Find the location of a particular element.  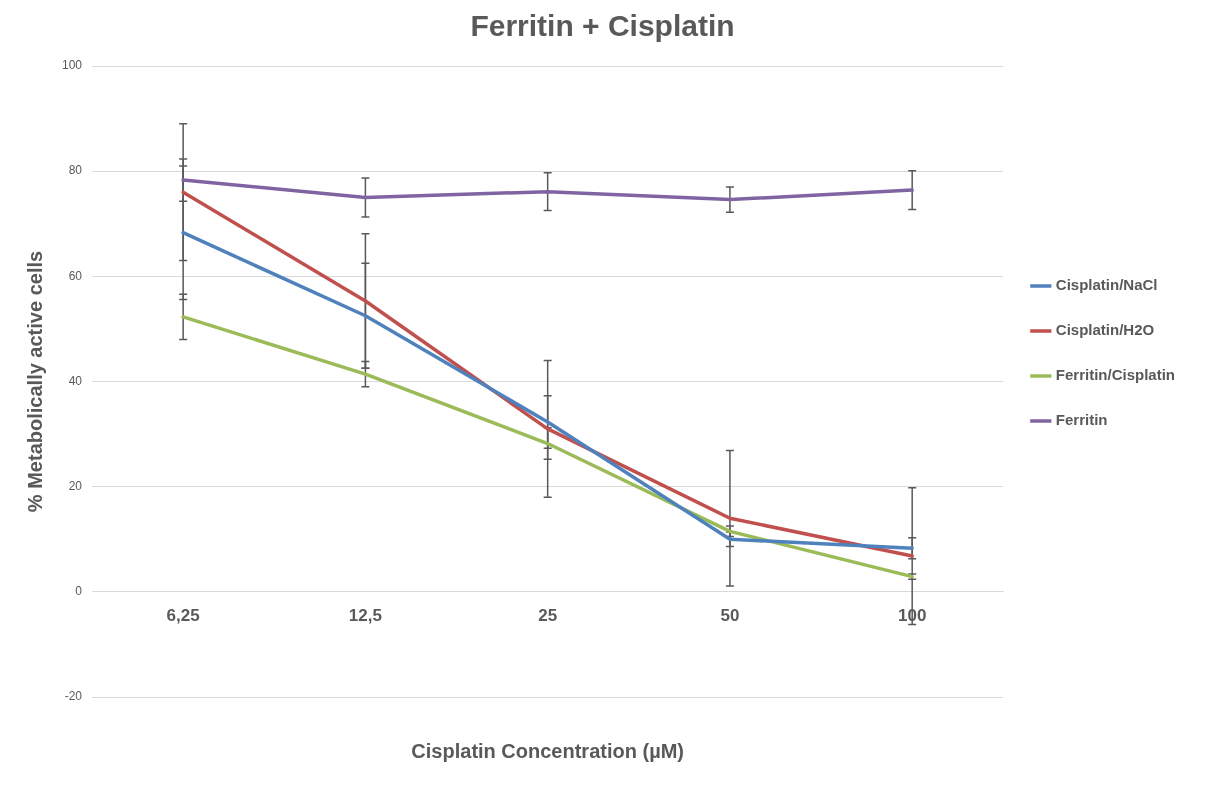

x-tick-label: 50 is located at coordinates (730, 615).